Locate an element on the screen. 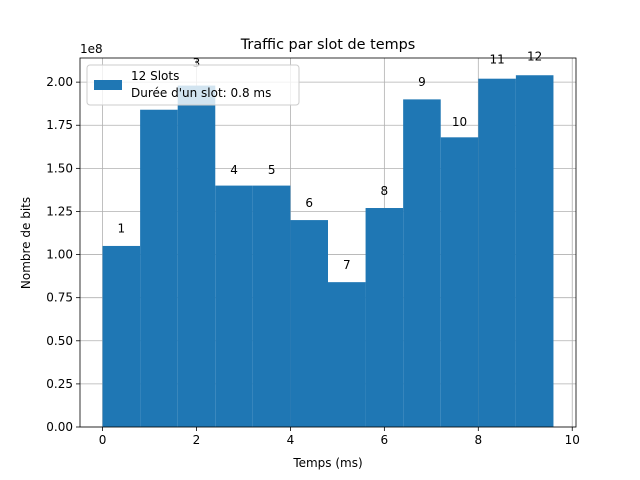  bar-annotation: 10 is located at coordinates (459, 122).